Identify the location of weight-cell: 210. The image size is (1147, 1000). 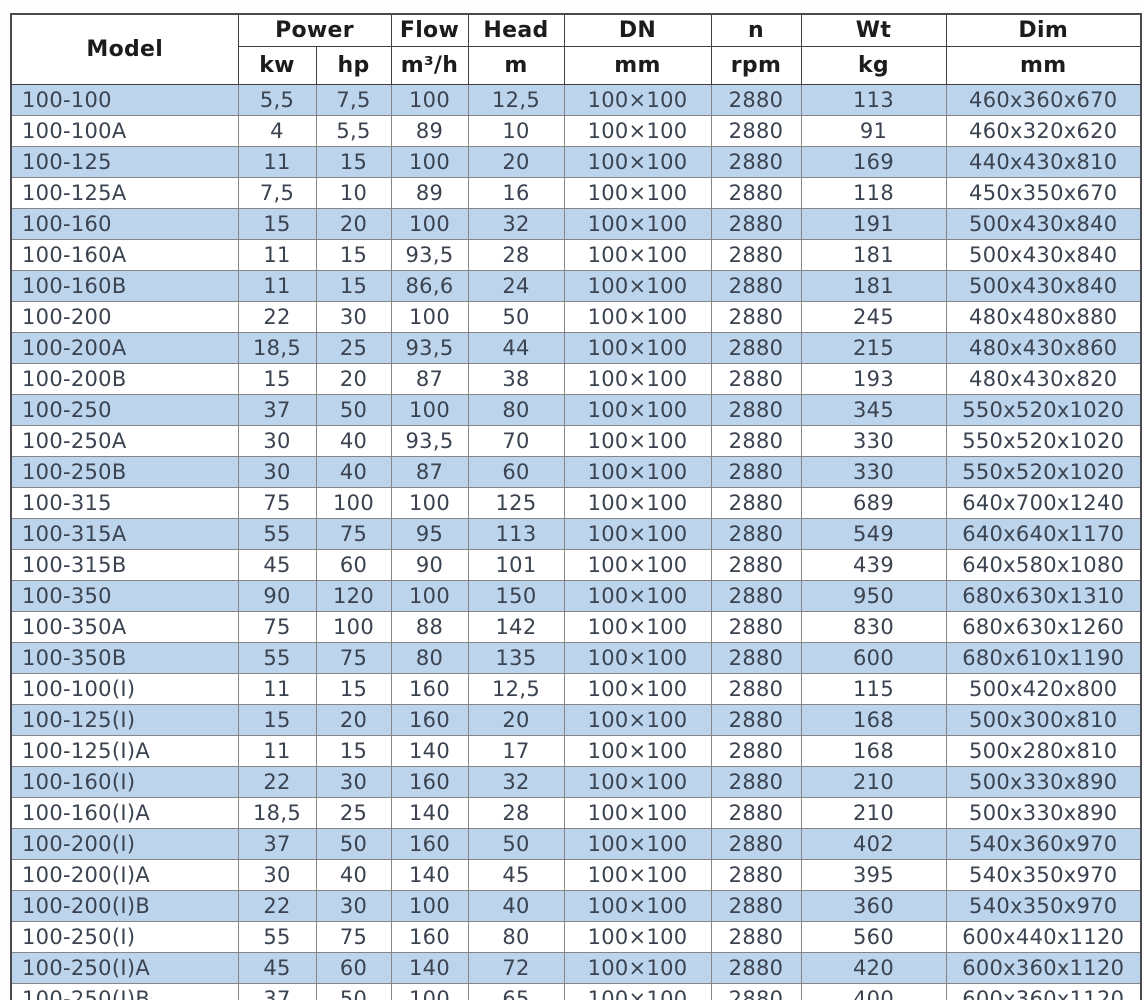
(873, 813).